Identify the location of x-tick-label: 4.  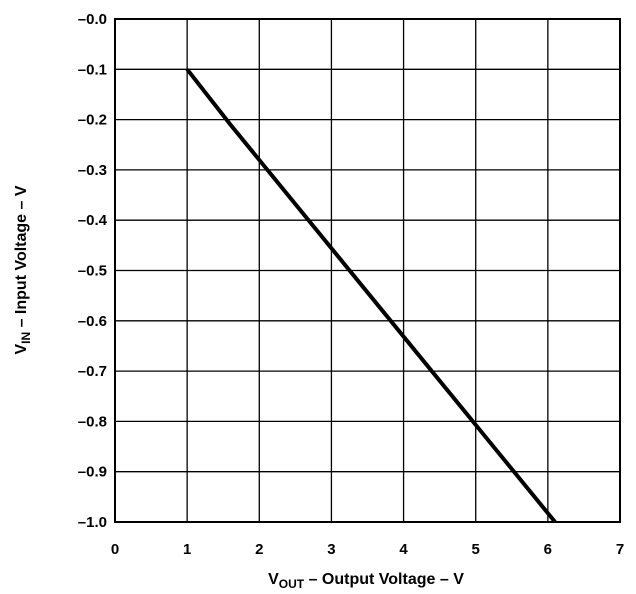
(403, 549).